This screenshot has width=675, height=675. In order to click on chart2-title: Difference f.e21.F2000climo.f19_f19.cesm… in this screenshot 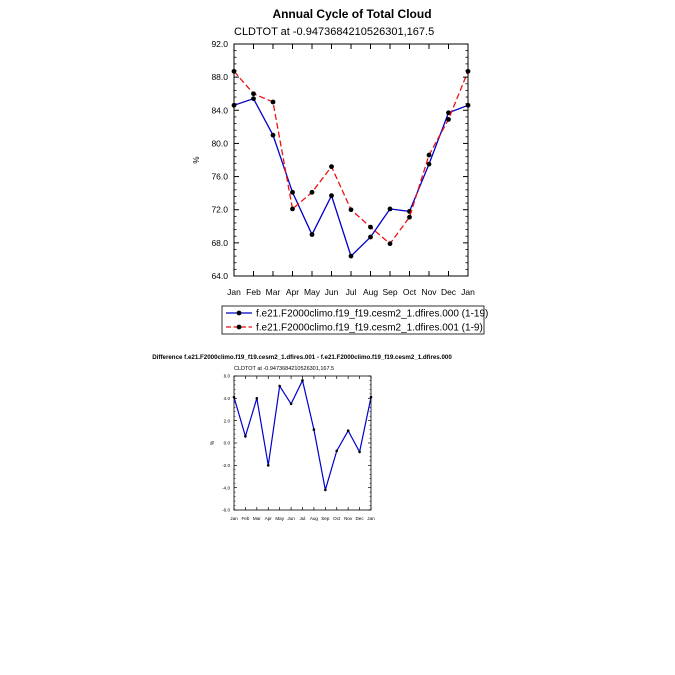, I will do `click(302, 357)`.